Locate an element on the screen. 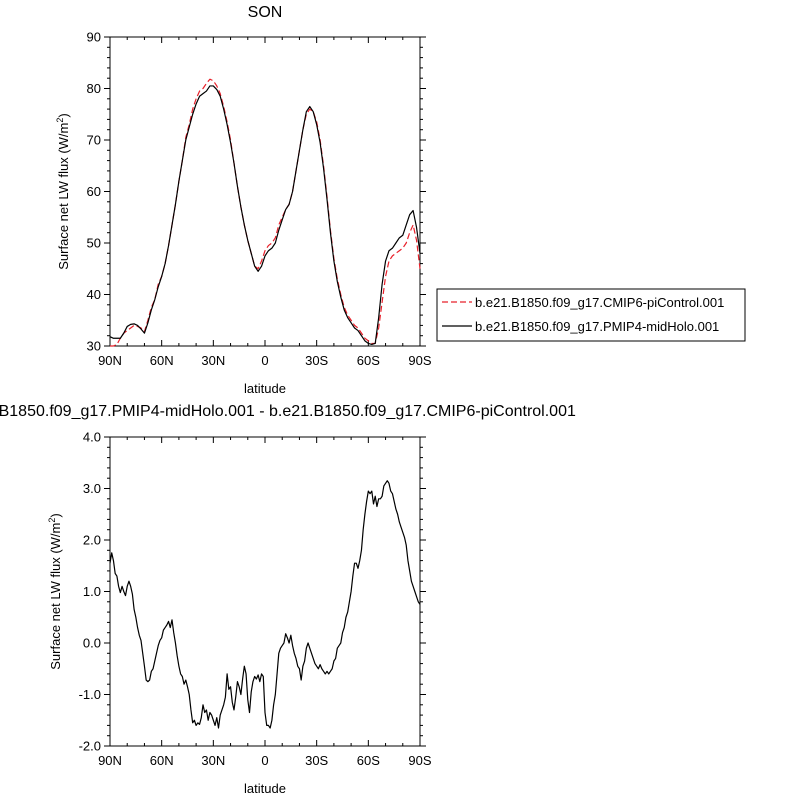 This screenshot has width=800, height=800. bottom-x-axis-label: latitude is located at coordinates (265, 788).